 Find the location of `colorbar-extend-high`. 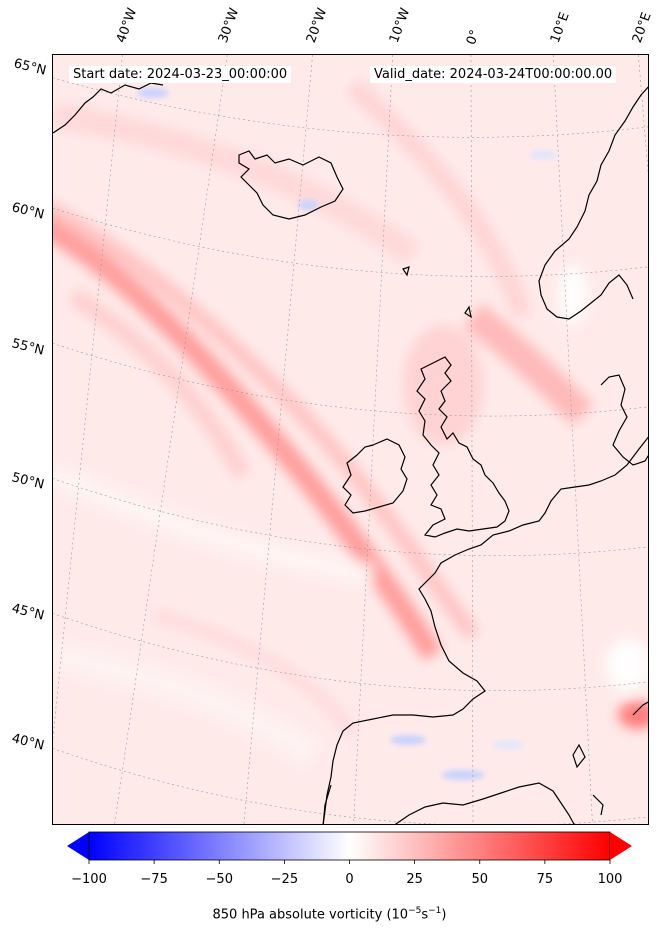

colorbar-extend-high is located at coordinates (621, 846).